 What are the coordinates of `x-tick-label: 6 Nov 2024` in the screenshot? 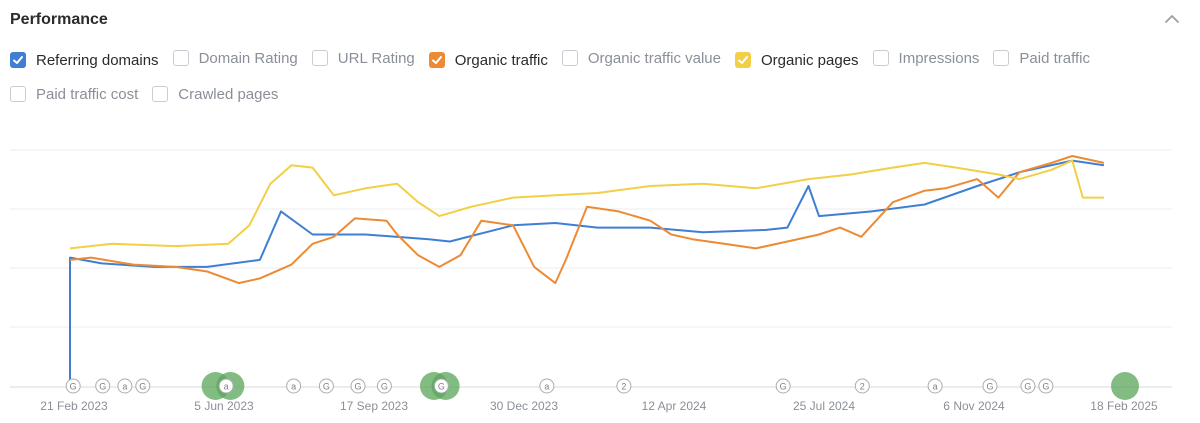 It's located at (974, 406).